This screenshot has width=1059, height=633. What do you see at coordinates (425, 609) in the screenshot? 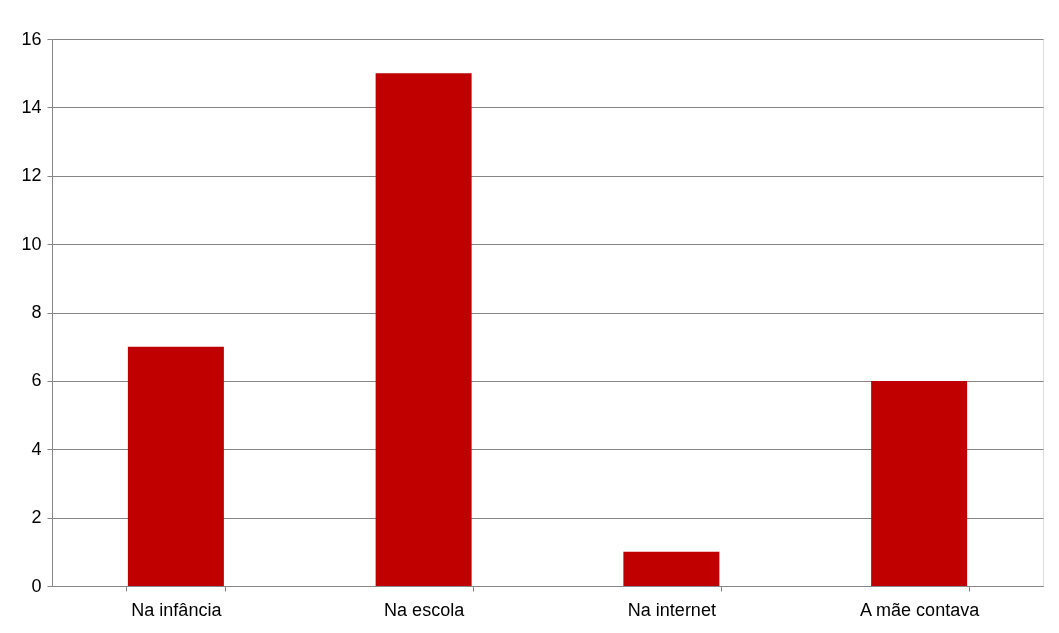
I see `x-tick-label: Na escola` at bounding box center [425, 609].